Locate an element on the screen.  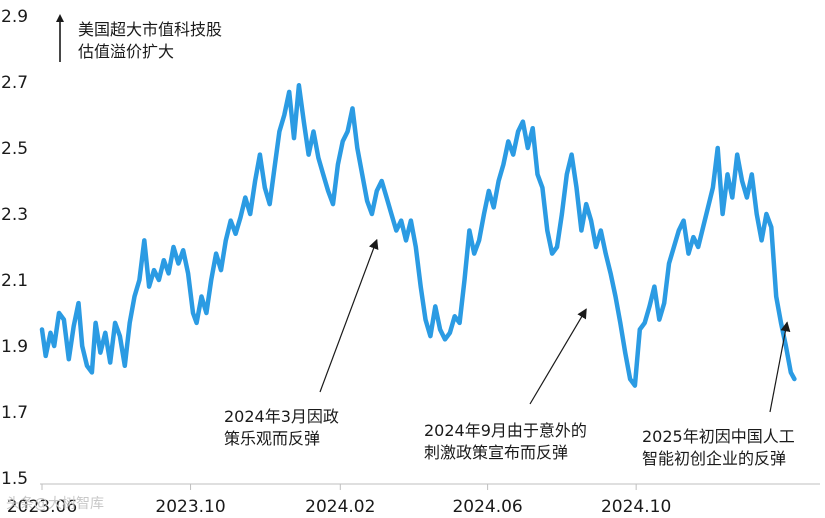
annotation-text: 策乐观而反弹 is located at coordinates (272, 438).